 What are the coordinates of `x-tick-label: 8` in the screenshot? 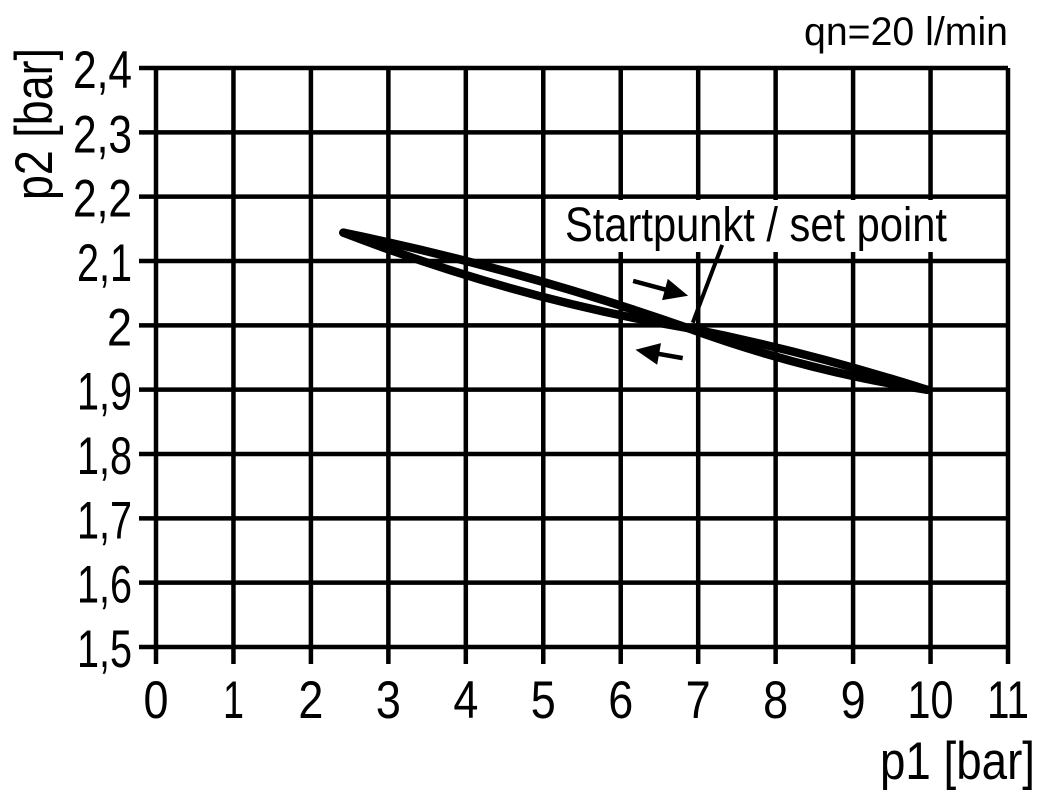 It's located at (775, 700).